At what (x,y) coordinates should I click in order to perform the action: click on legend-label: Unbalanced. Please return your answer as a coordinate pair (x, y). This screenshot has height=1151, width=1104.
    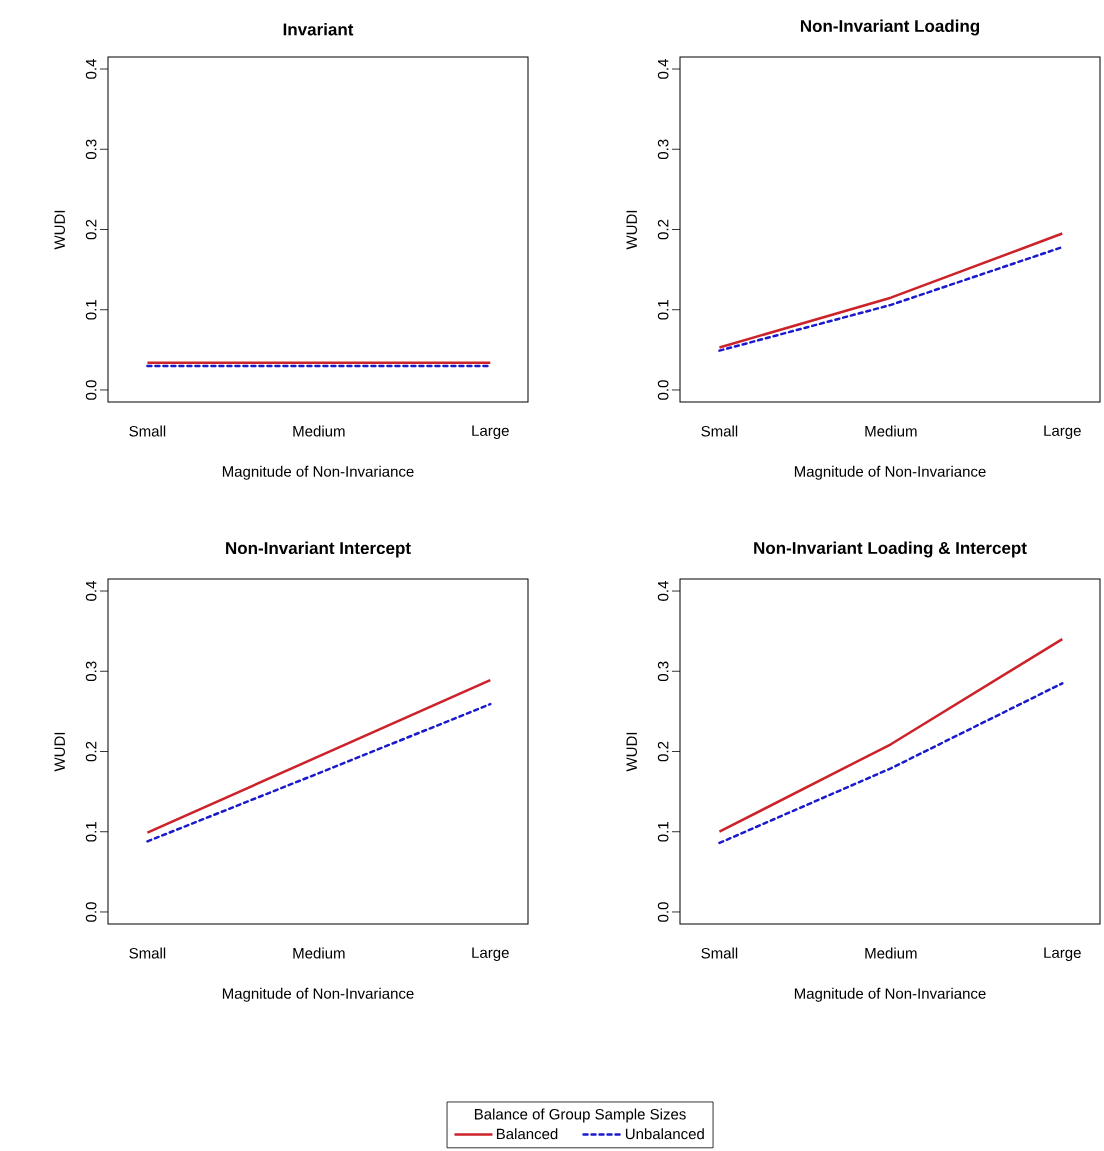
    Looking at the image, I should click on (664, 1134).